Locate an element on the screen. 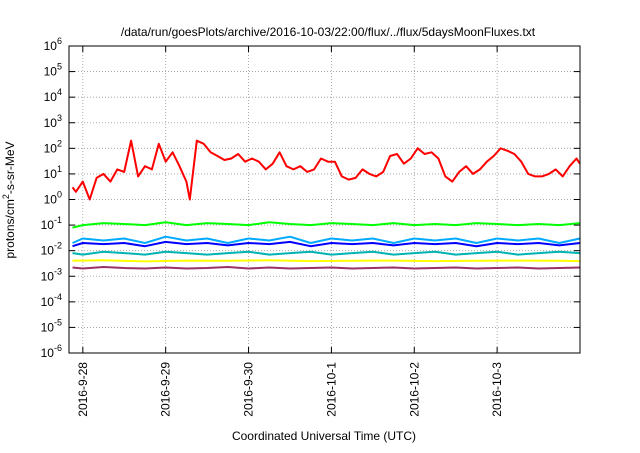  y-tick-label: 10² is located at coordinates (53, 146).